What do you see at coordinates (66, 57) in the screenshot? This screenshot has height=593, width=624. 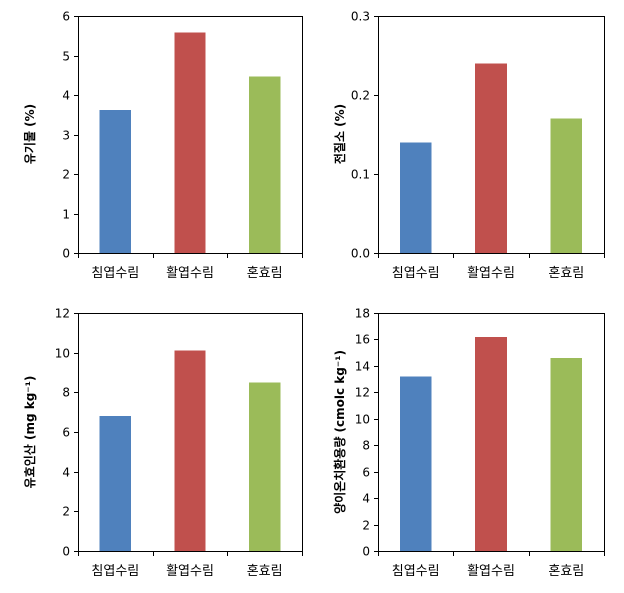 I see `y-tick-label: 5` at bounding box center [66, 57].